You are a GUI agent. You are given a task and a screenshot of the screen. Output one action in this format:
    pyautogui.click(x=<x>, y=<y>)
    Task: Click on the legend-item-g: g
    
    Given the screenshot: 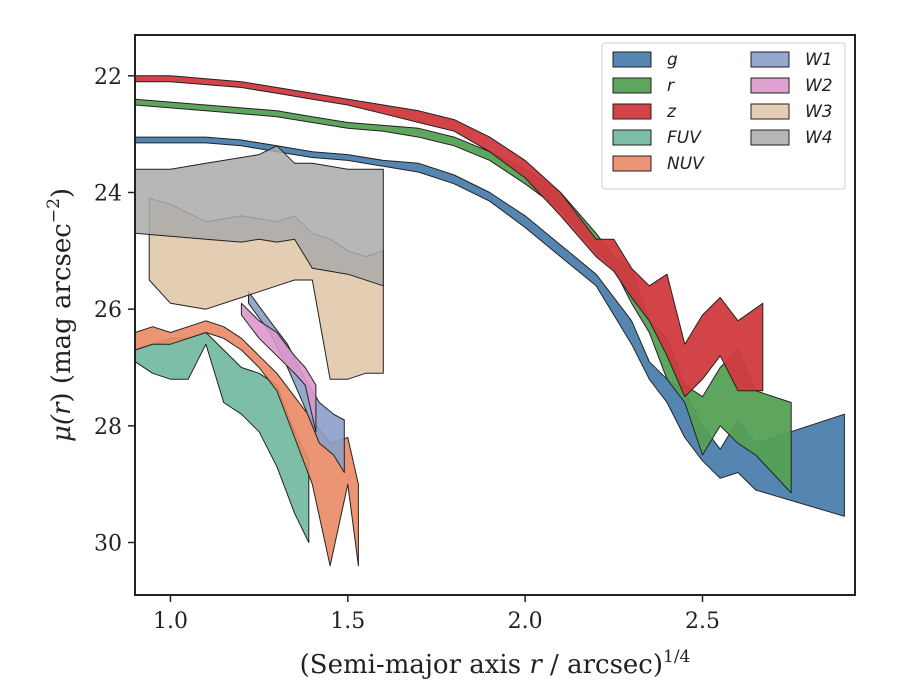 What is the action you would take?
    pyautogui.click(x=645, y=60)
    